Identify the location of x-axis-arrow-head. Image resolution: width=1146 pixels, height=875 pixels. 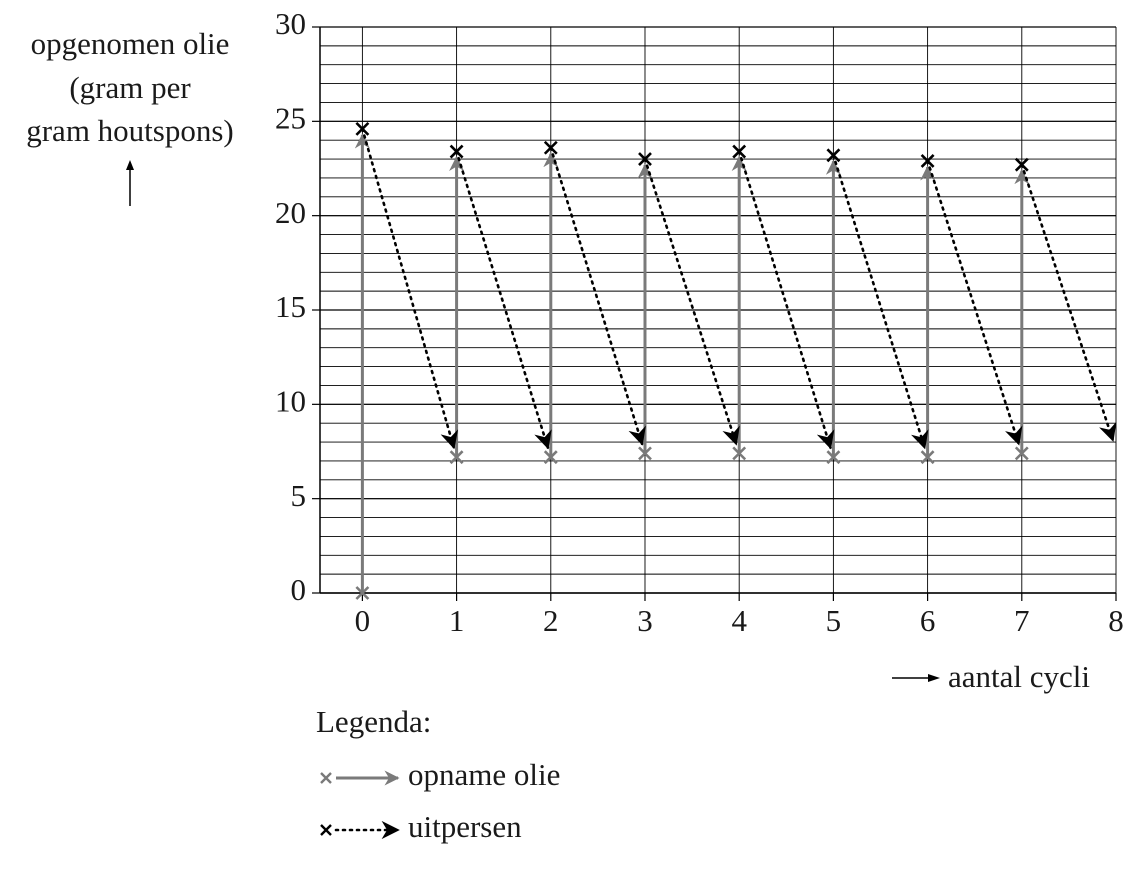
(934, 678).